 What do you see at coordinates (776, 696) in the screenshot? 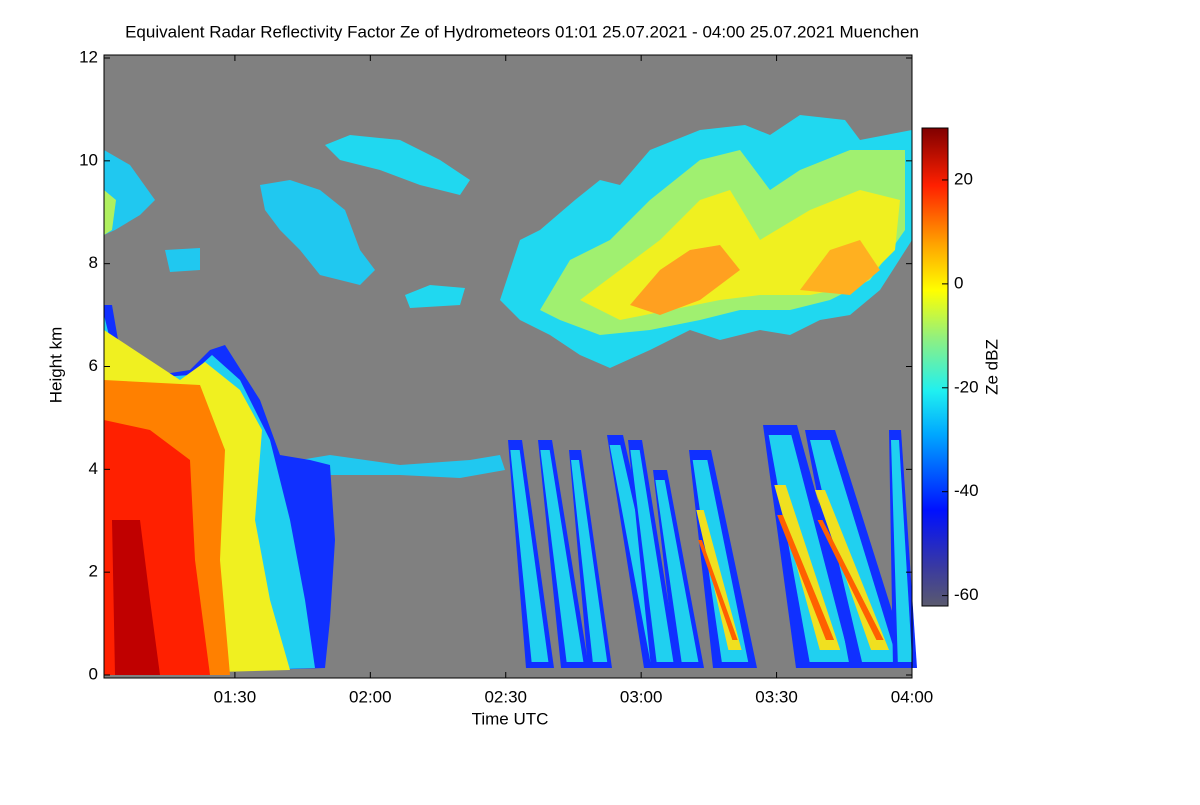
I see `x-tick-label: 03:30` at bounding box center [776, 696].